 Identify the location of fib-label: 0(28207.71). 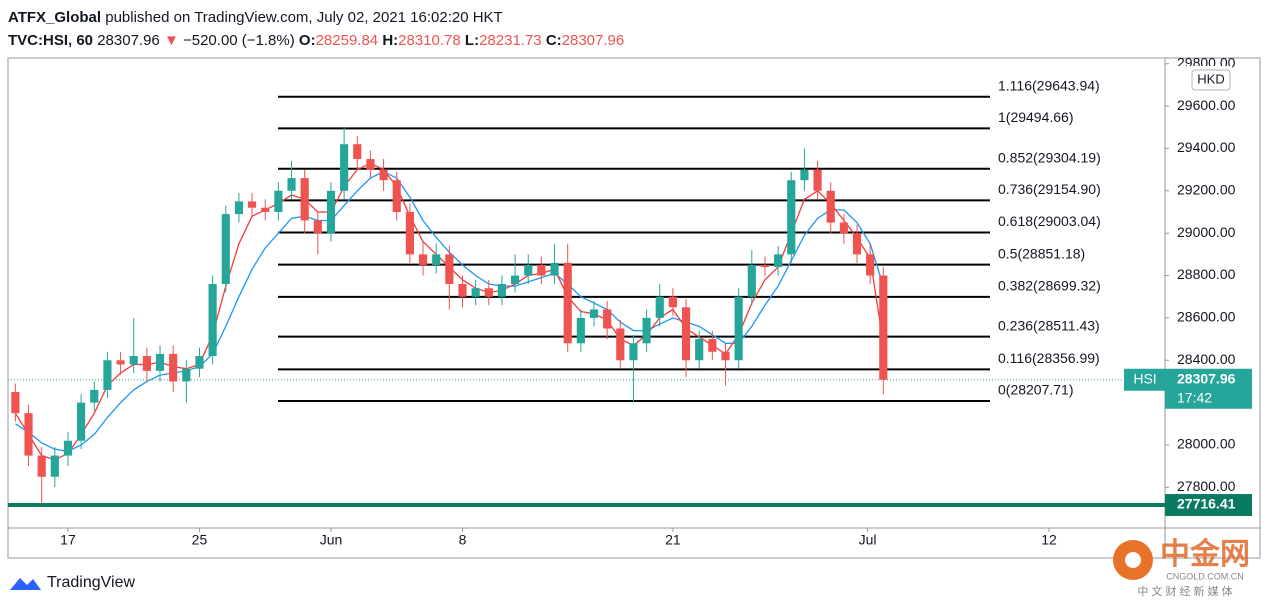
(1036, 390).